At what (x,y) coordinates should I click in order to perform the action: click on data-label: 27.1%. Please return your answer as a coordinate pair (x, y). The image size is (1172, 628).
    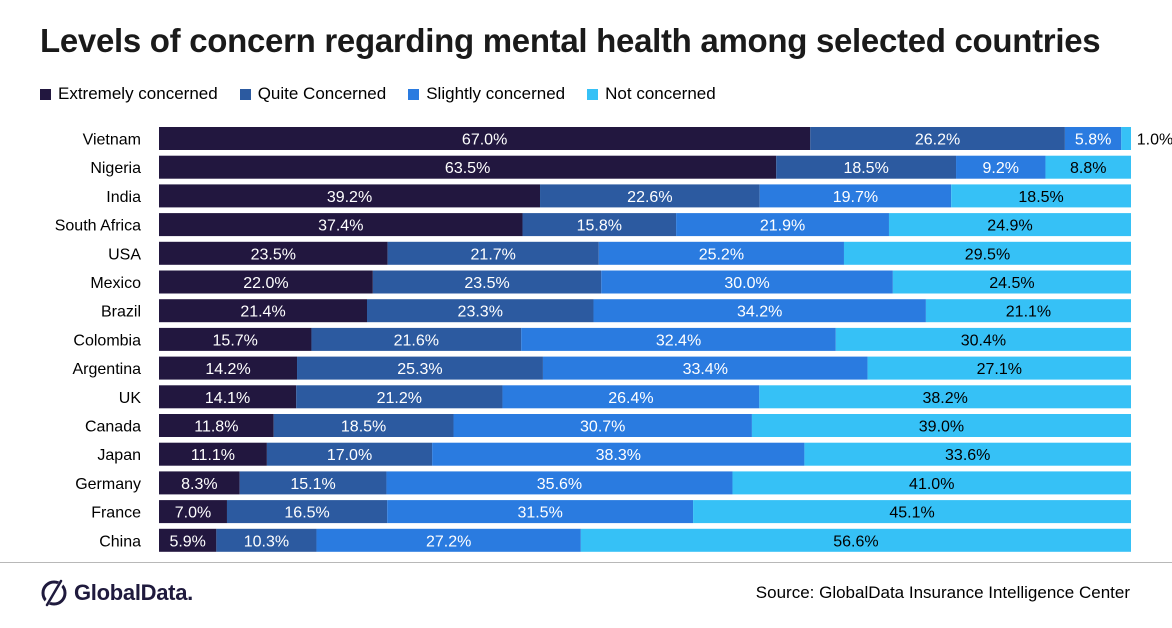
    Looking at the image, I should click on (999, 369).